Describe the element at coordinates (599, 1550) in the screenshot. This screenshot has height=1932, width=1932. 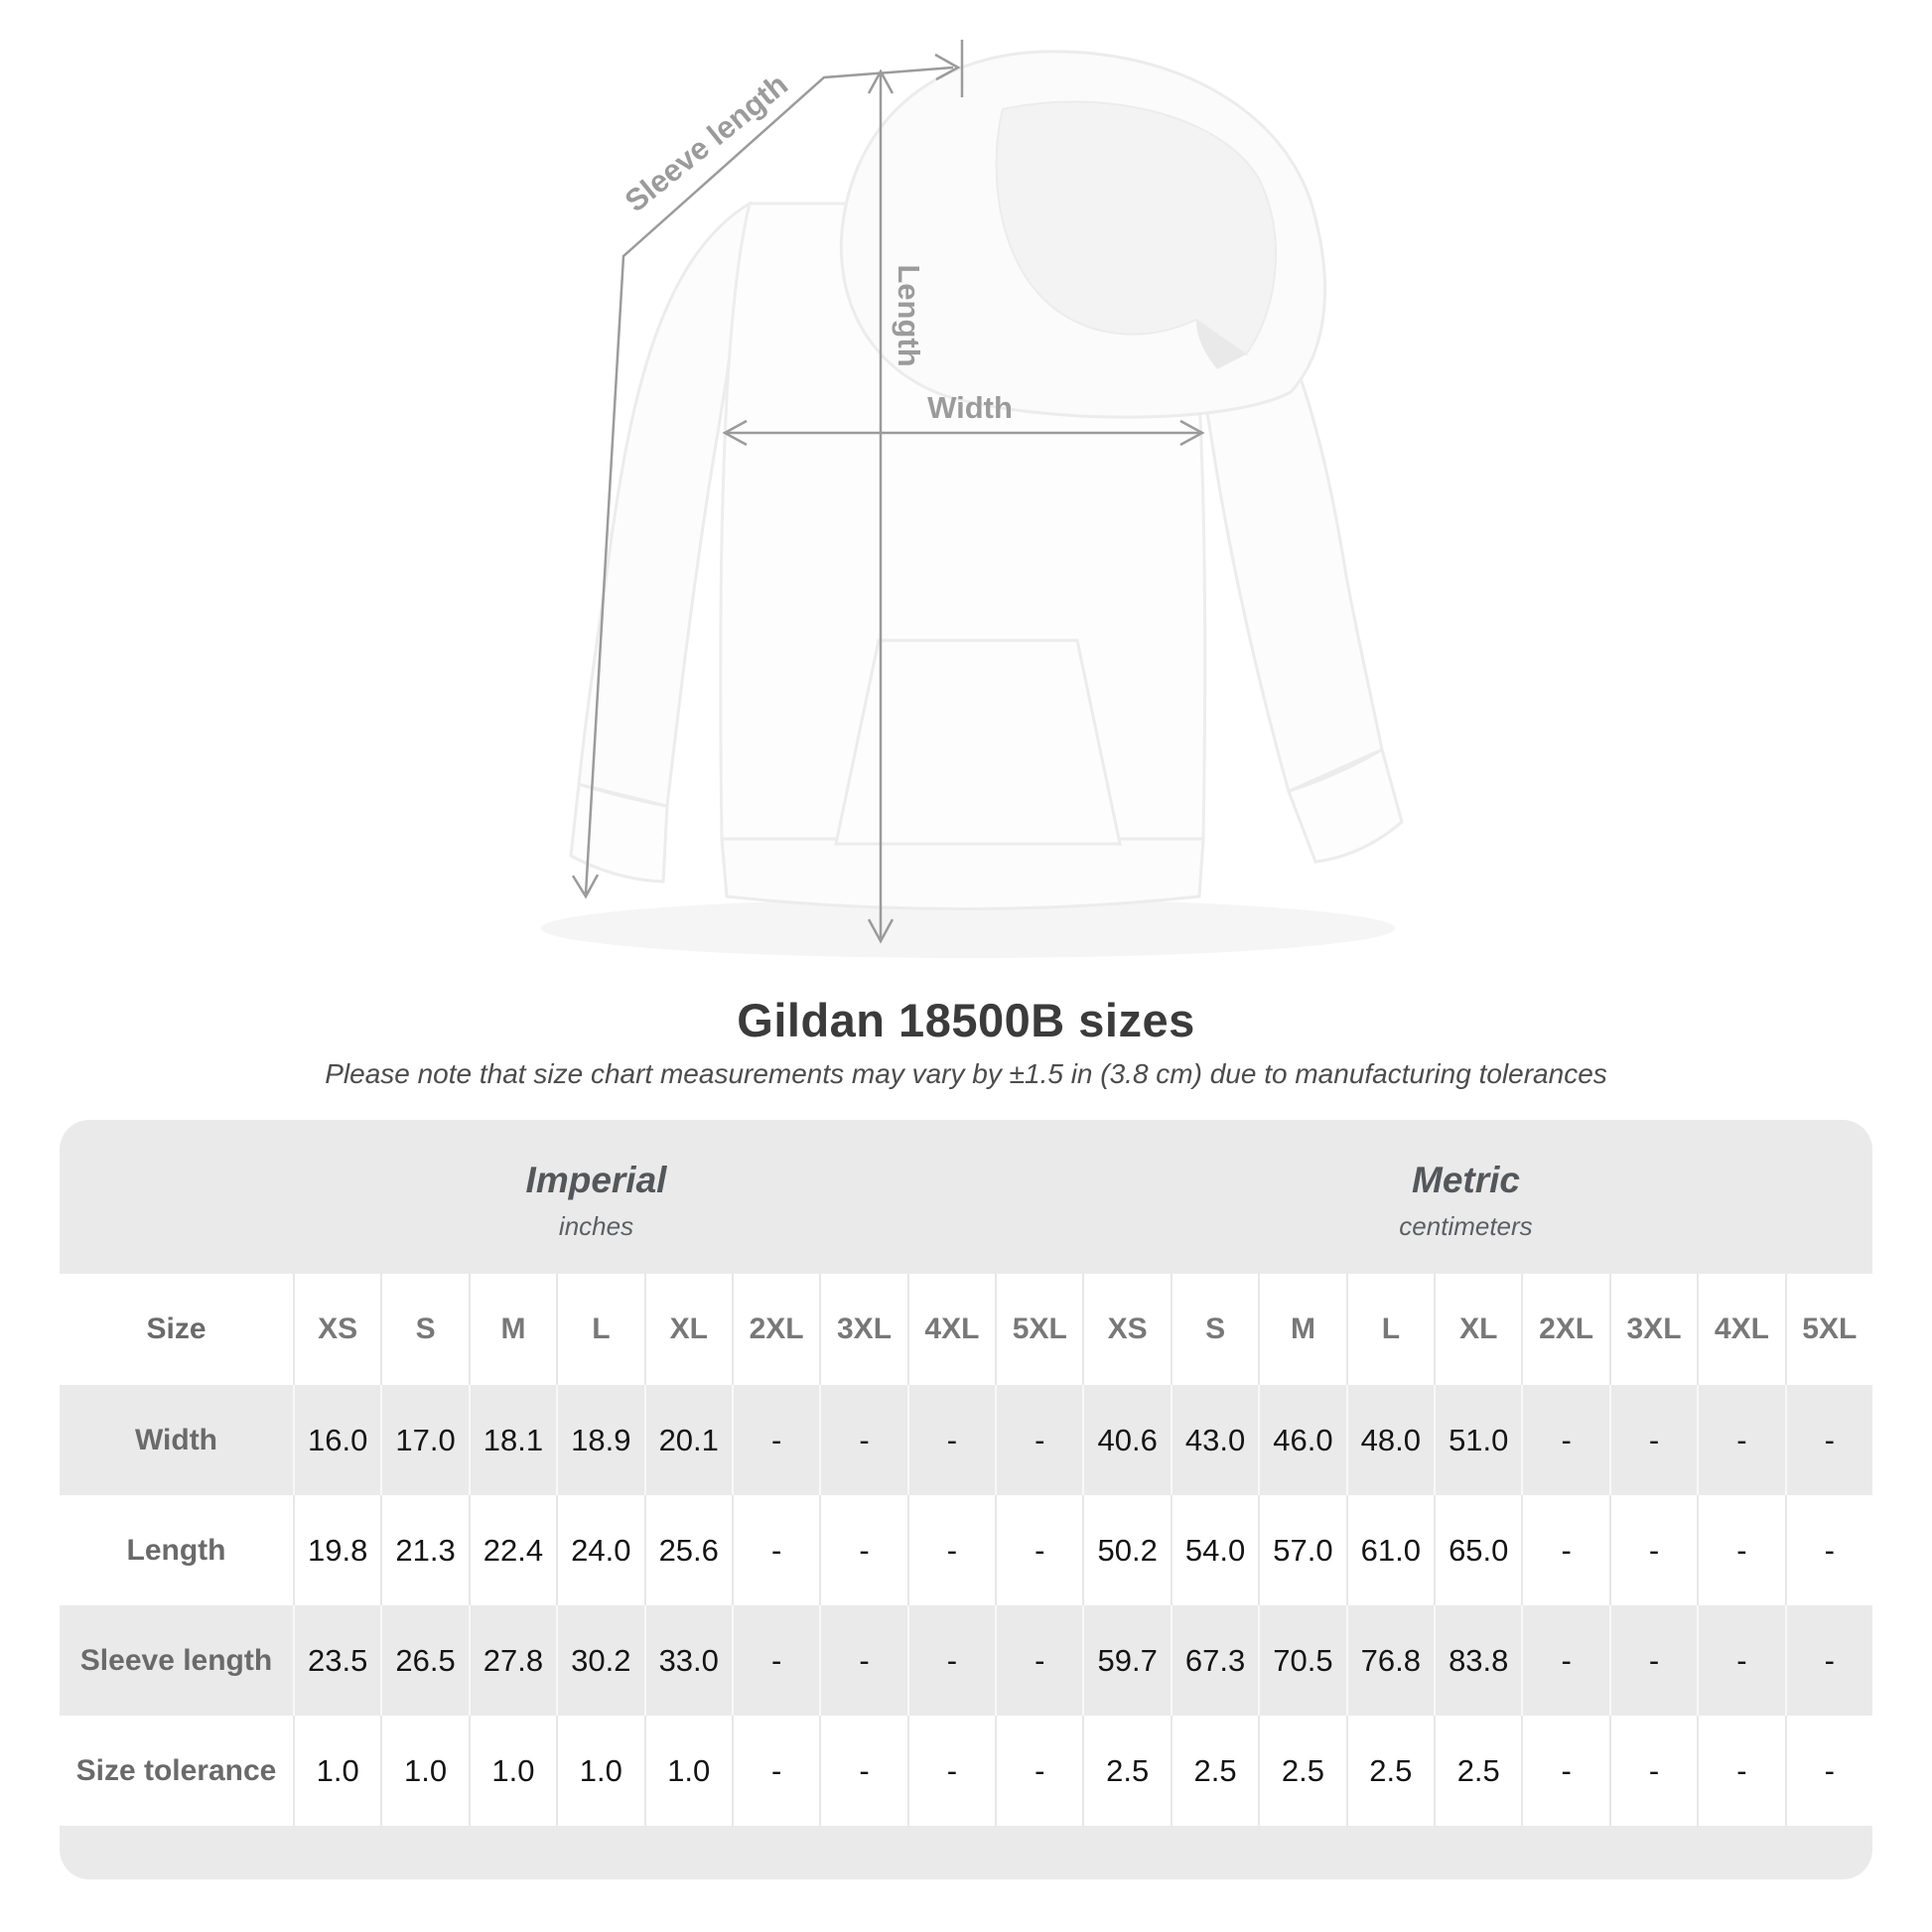
I see `table-cell: 24.0` at that location.